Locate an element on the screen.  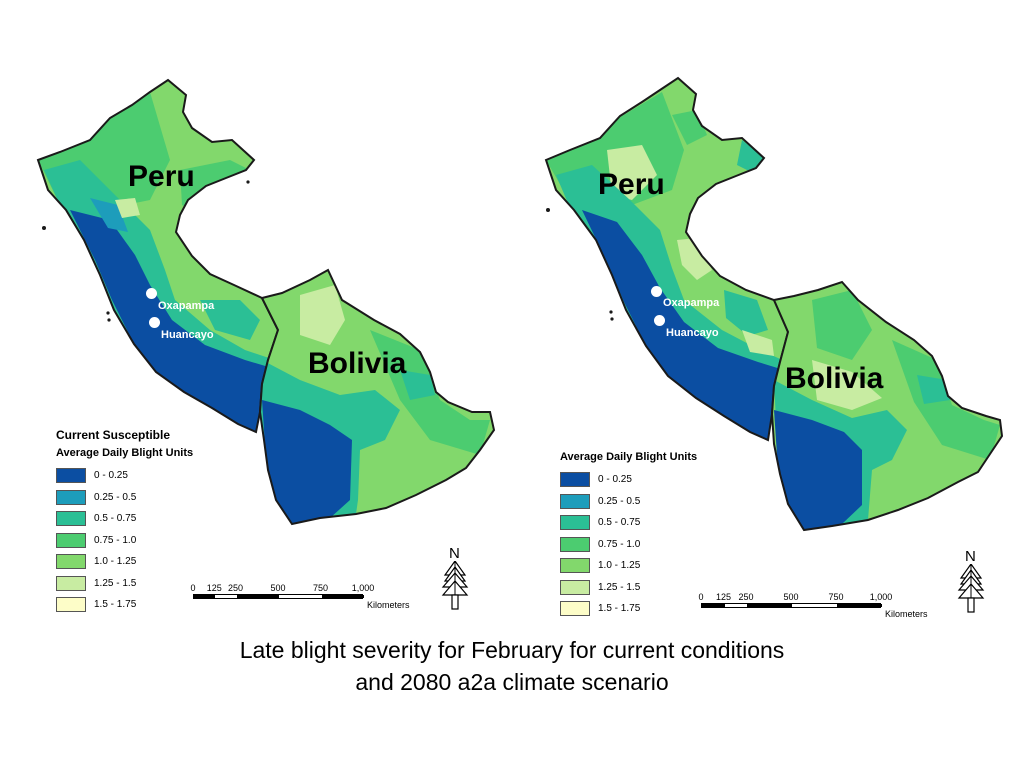
legend-title: Current Susceptible is located at coordinates (113, 435).